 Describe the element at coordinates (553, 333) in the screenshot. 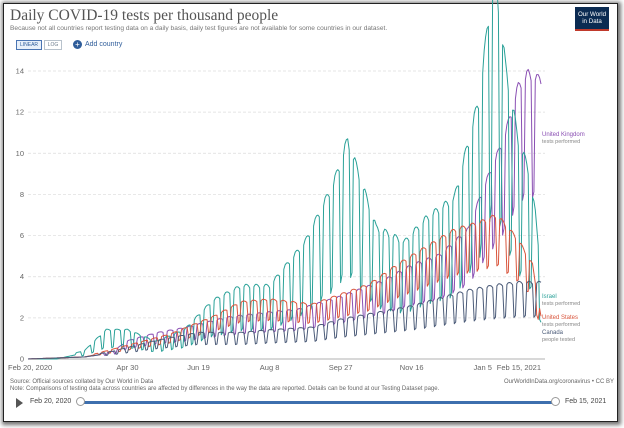

I see `series-label: Canada` at that location.